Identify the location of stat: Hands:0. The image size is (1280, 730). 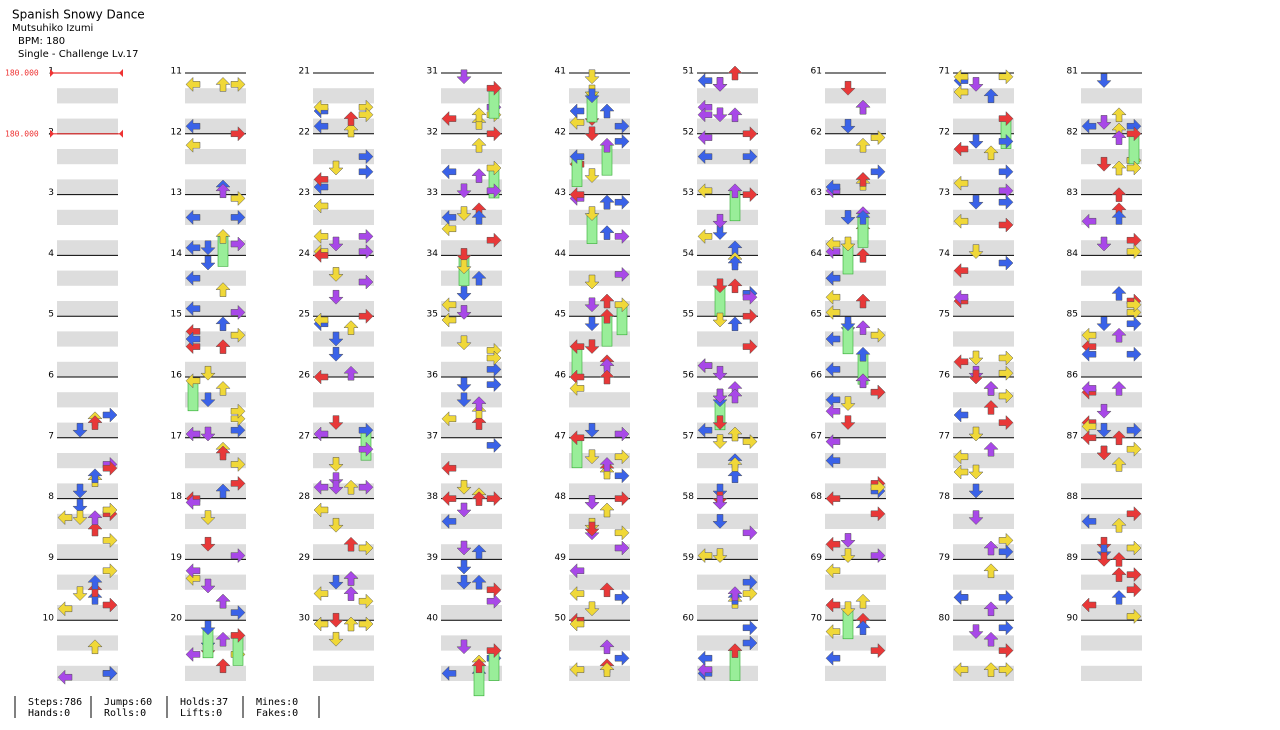
(49, 713).